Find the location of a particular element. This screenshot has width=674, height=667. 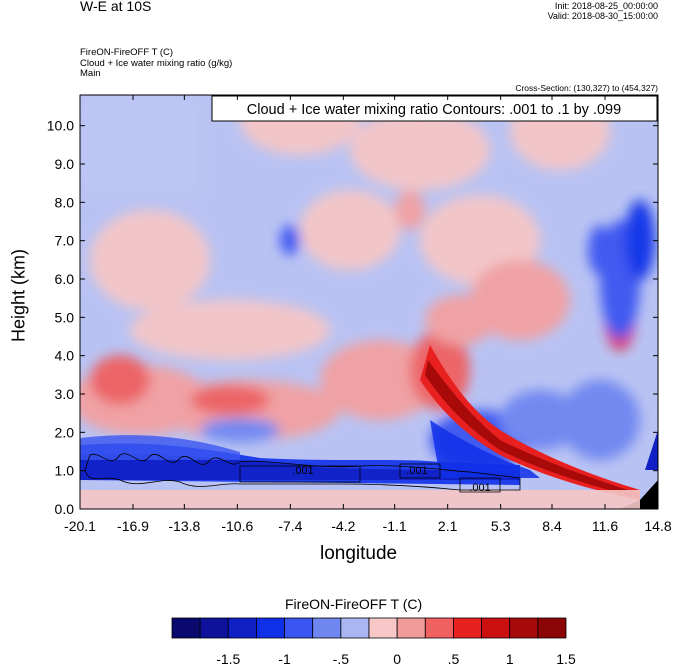

colorbar-tick-label: -.5 is located at coordinates (341, 659).